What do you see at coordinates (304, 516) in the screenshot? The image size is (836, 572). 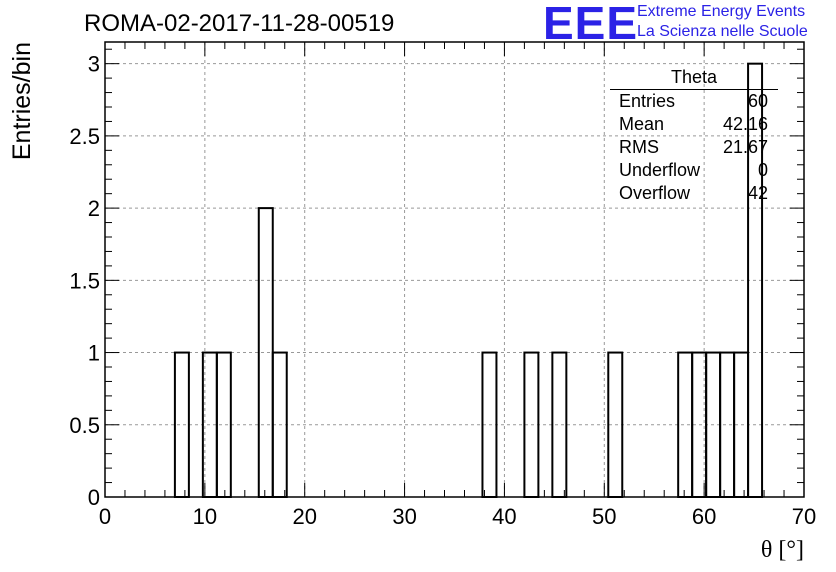 I see `x-tick-label: 20` at bounding box center [304, 516].